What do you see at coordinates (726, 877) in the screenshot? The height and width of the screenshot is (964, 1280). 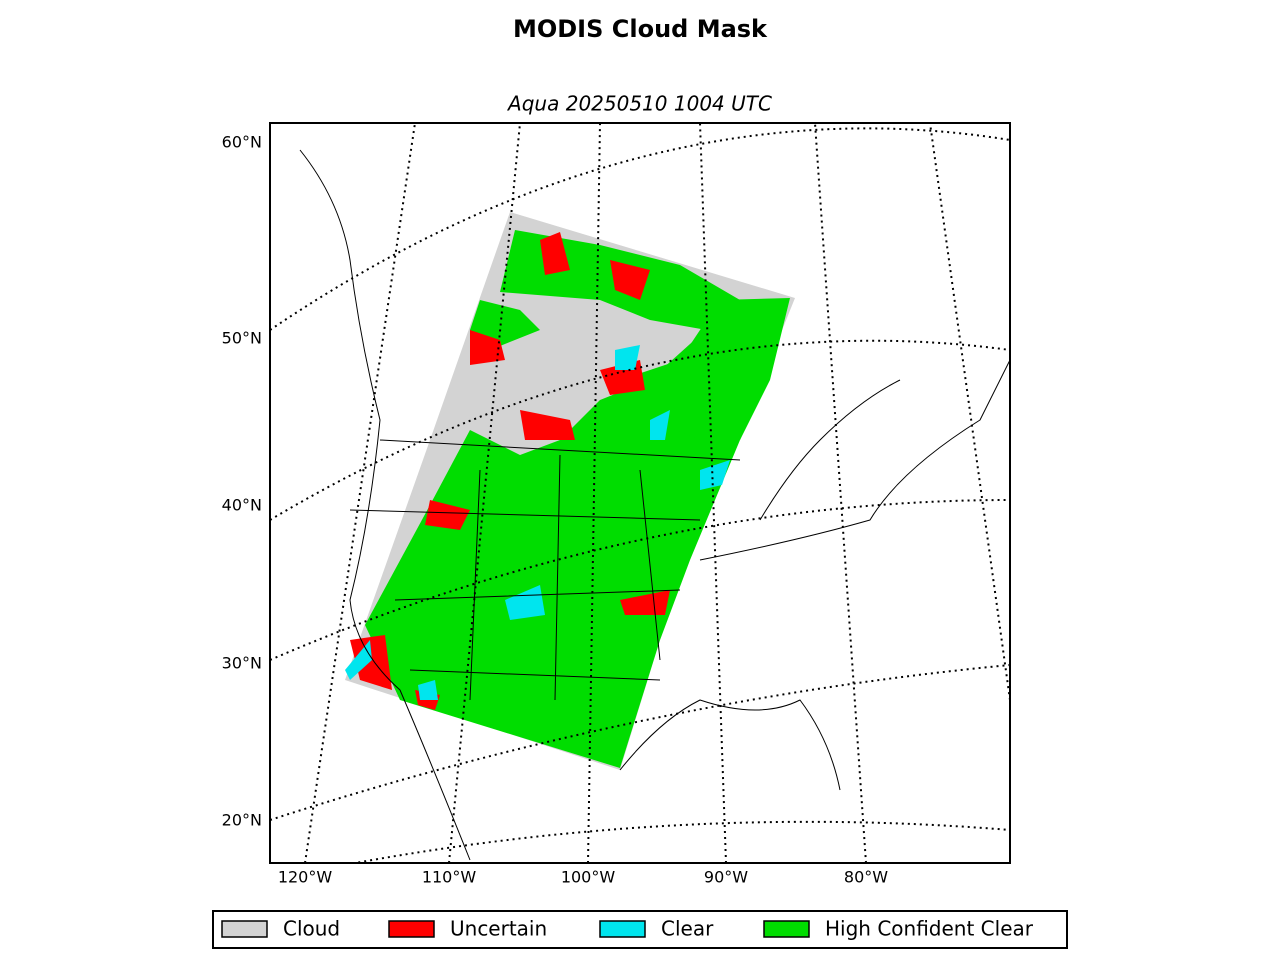 I see `lon-label: 90°W` at bounding box center [726, 877].